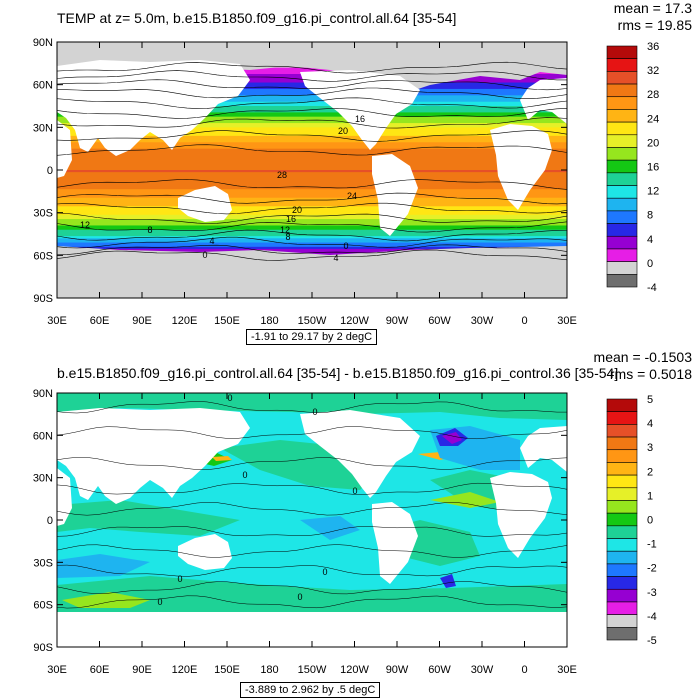 This screenshot has height=700, width=700. I want to click on lon-tick-label: 180, so click(269, 670).